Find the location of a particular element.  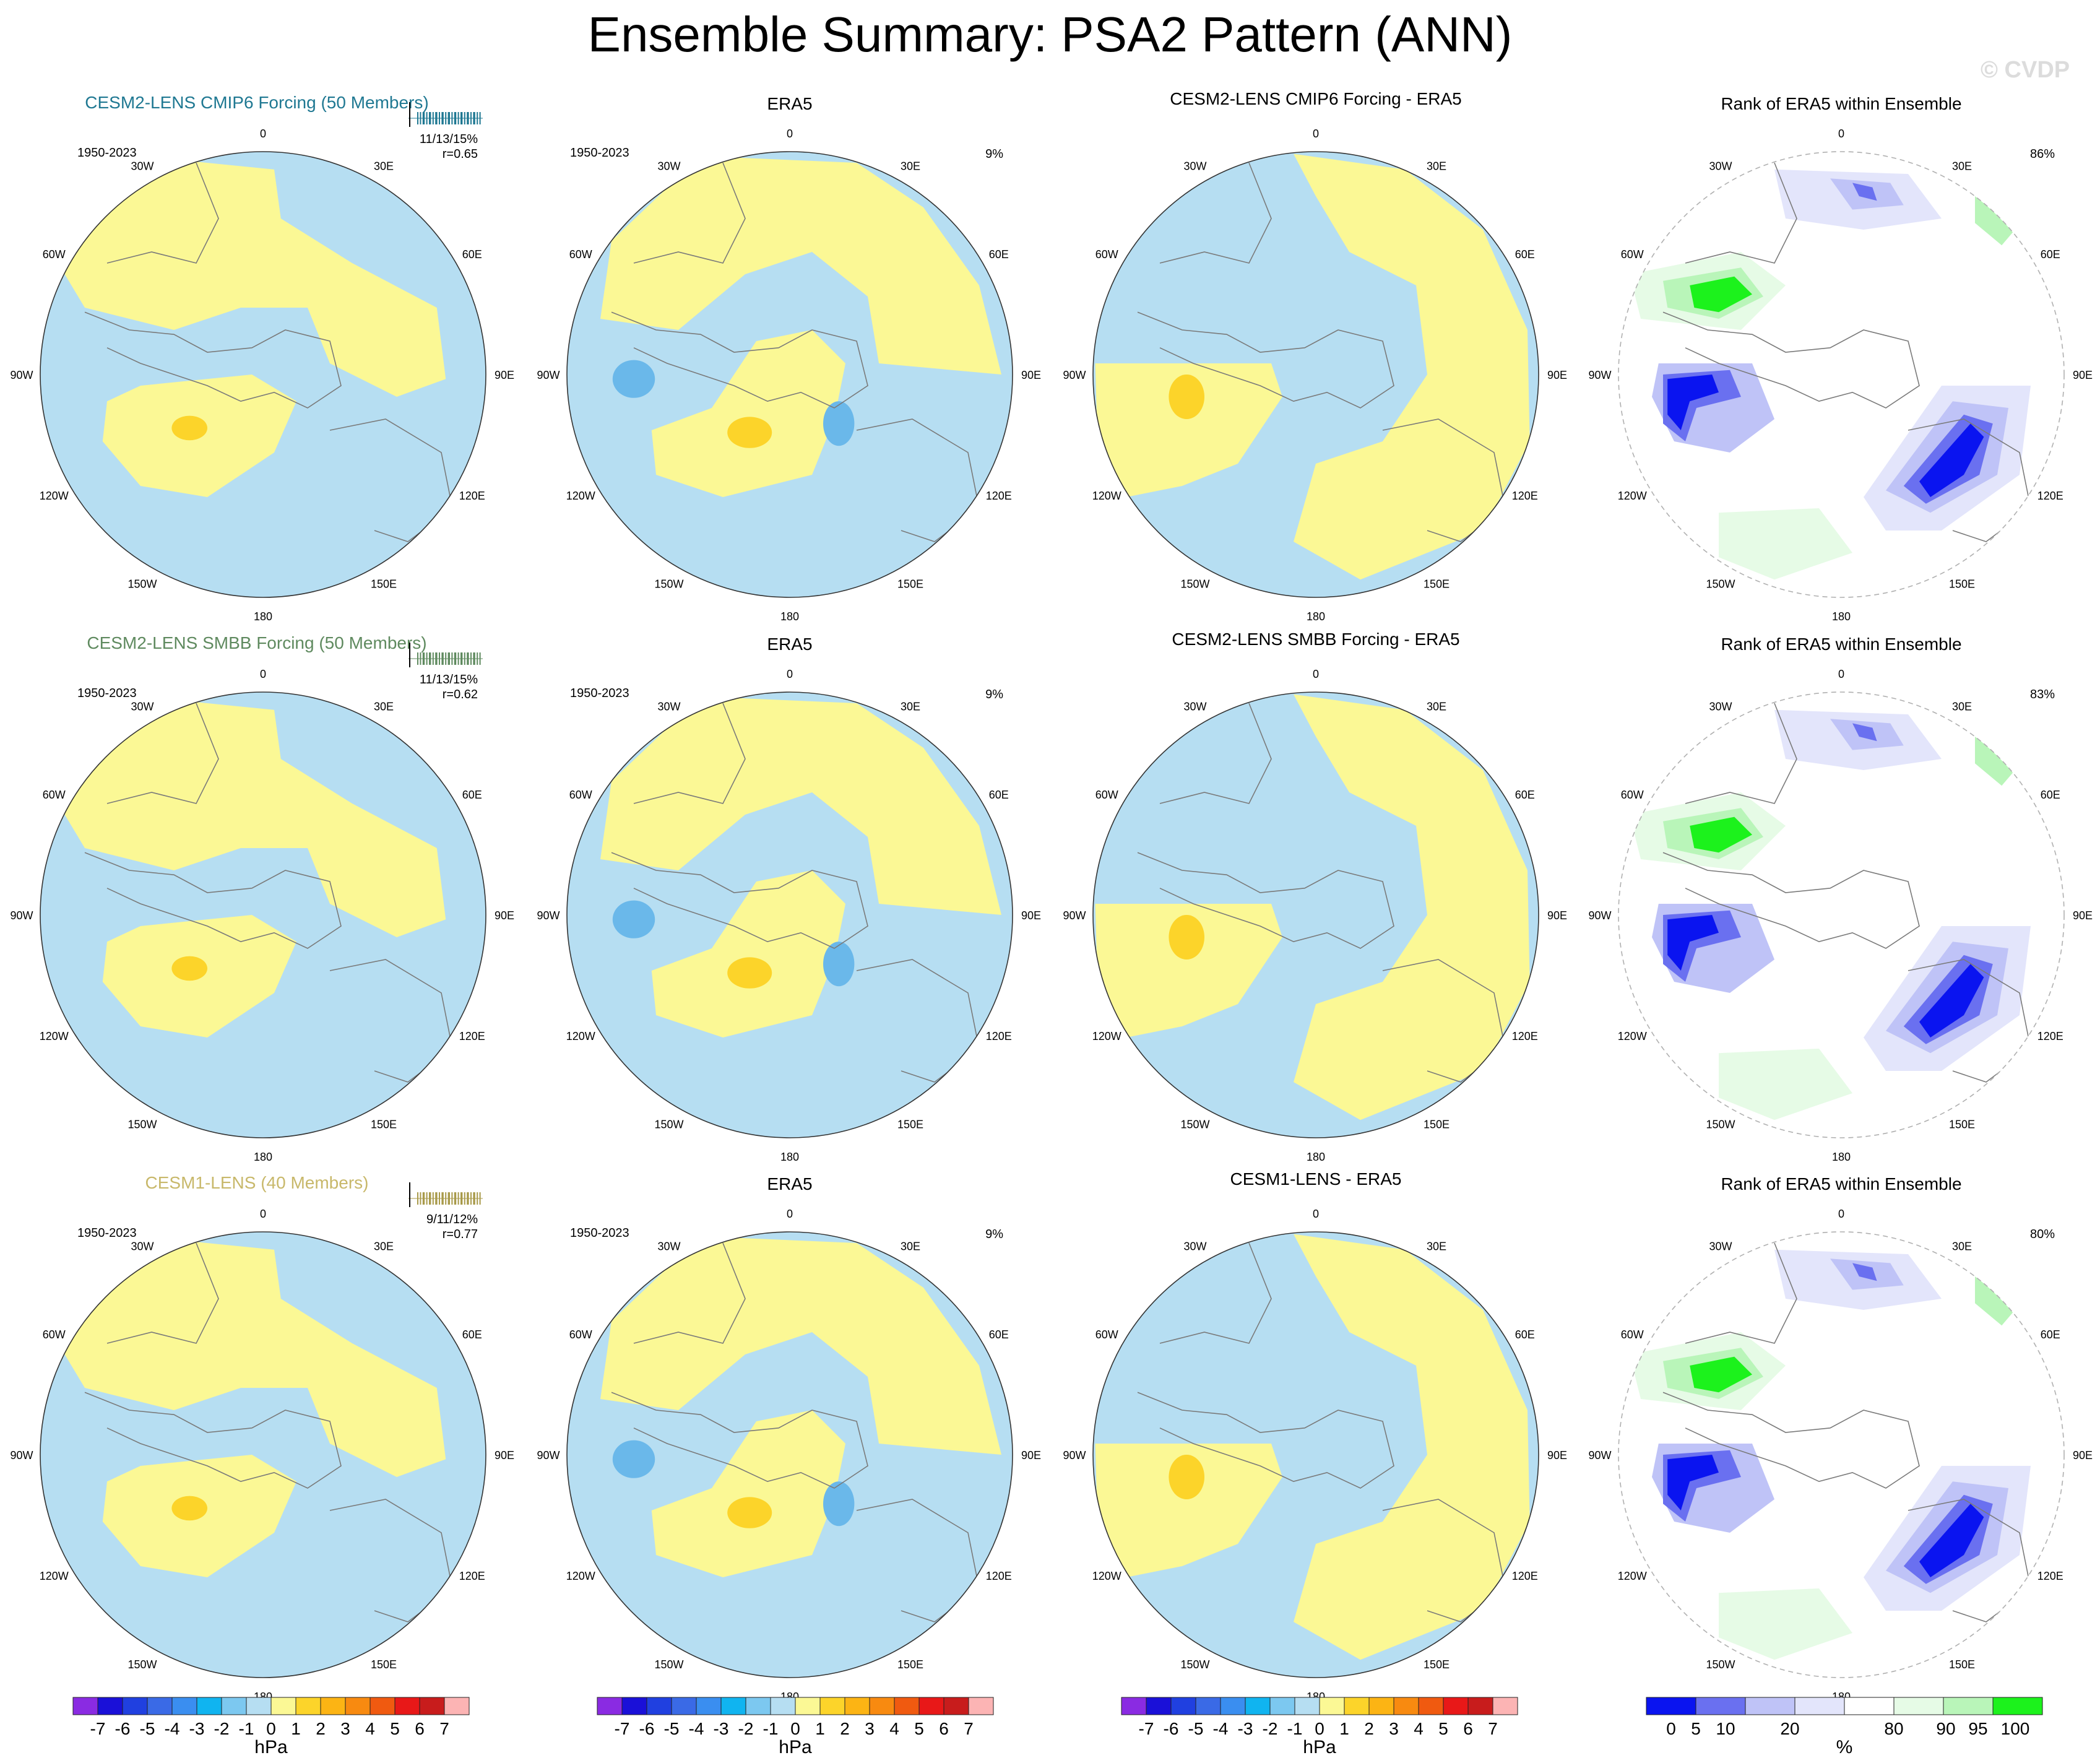

r2-rank-lon-label: 30E is located at coordinates (1962, 1246).